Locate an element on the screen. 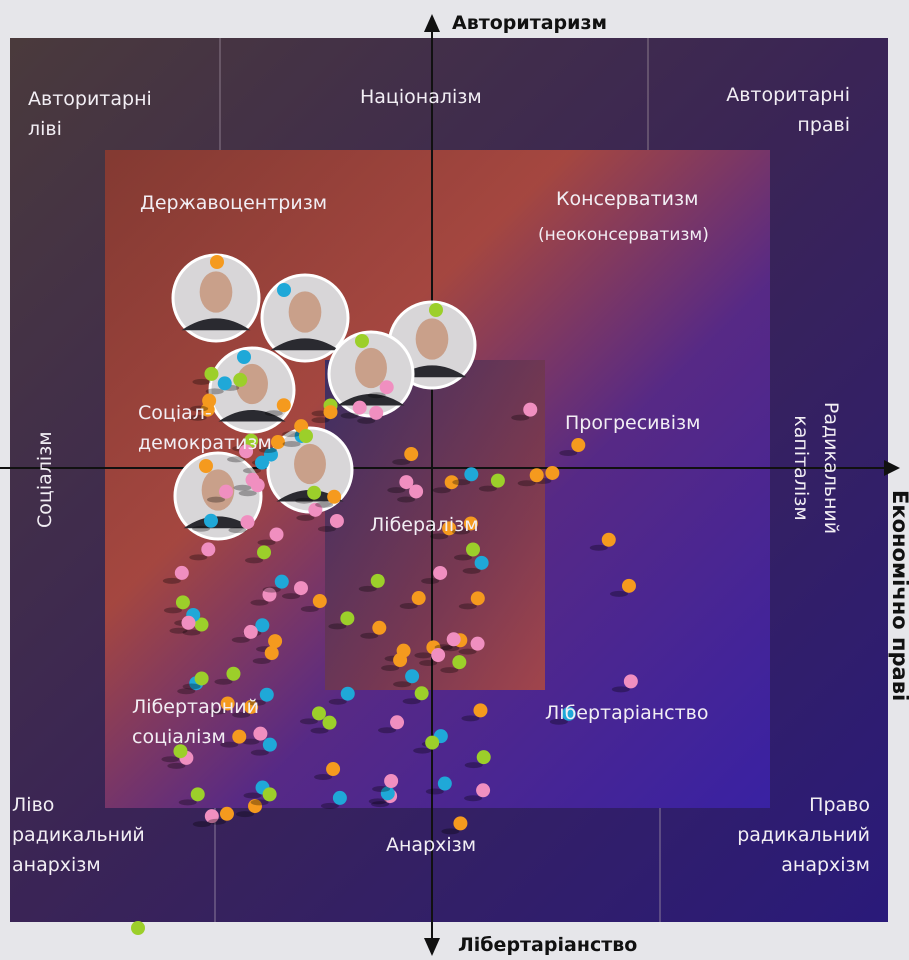 The image size is (909, 960). region-label: Соціал-демократизм is located at coordinates (205, 428).